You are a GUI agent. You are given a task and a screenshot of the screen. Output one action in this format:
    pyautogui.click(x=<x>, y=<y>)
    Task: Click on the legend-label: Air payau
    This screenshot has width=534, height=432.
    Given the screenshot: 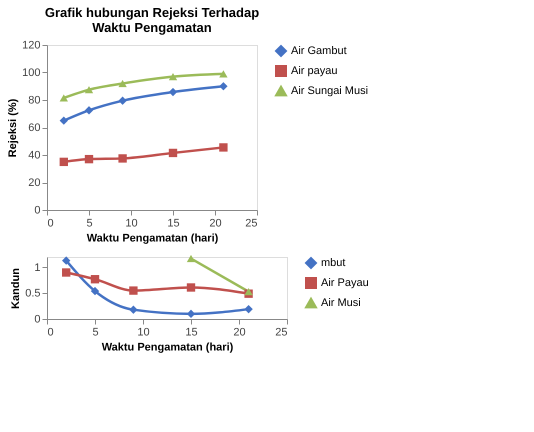 What is the action you would take?
    pyautogui.click(x=314, y=71)
    